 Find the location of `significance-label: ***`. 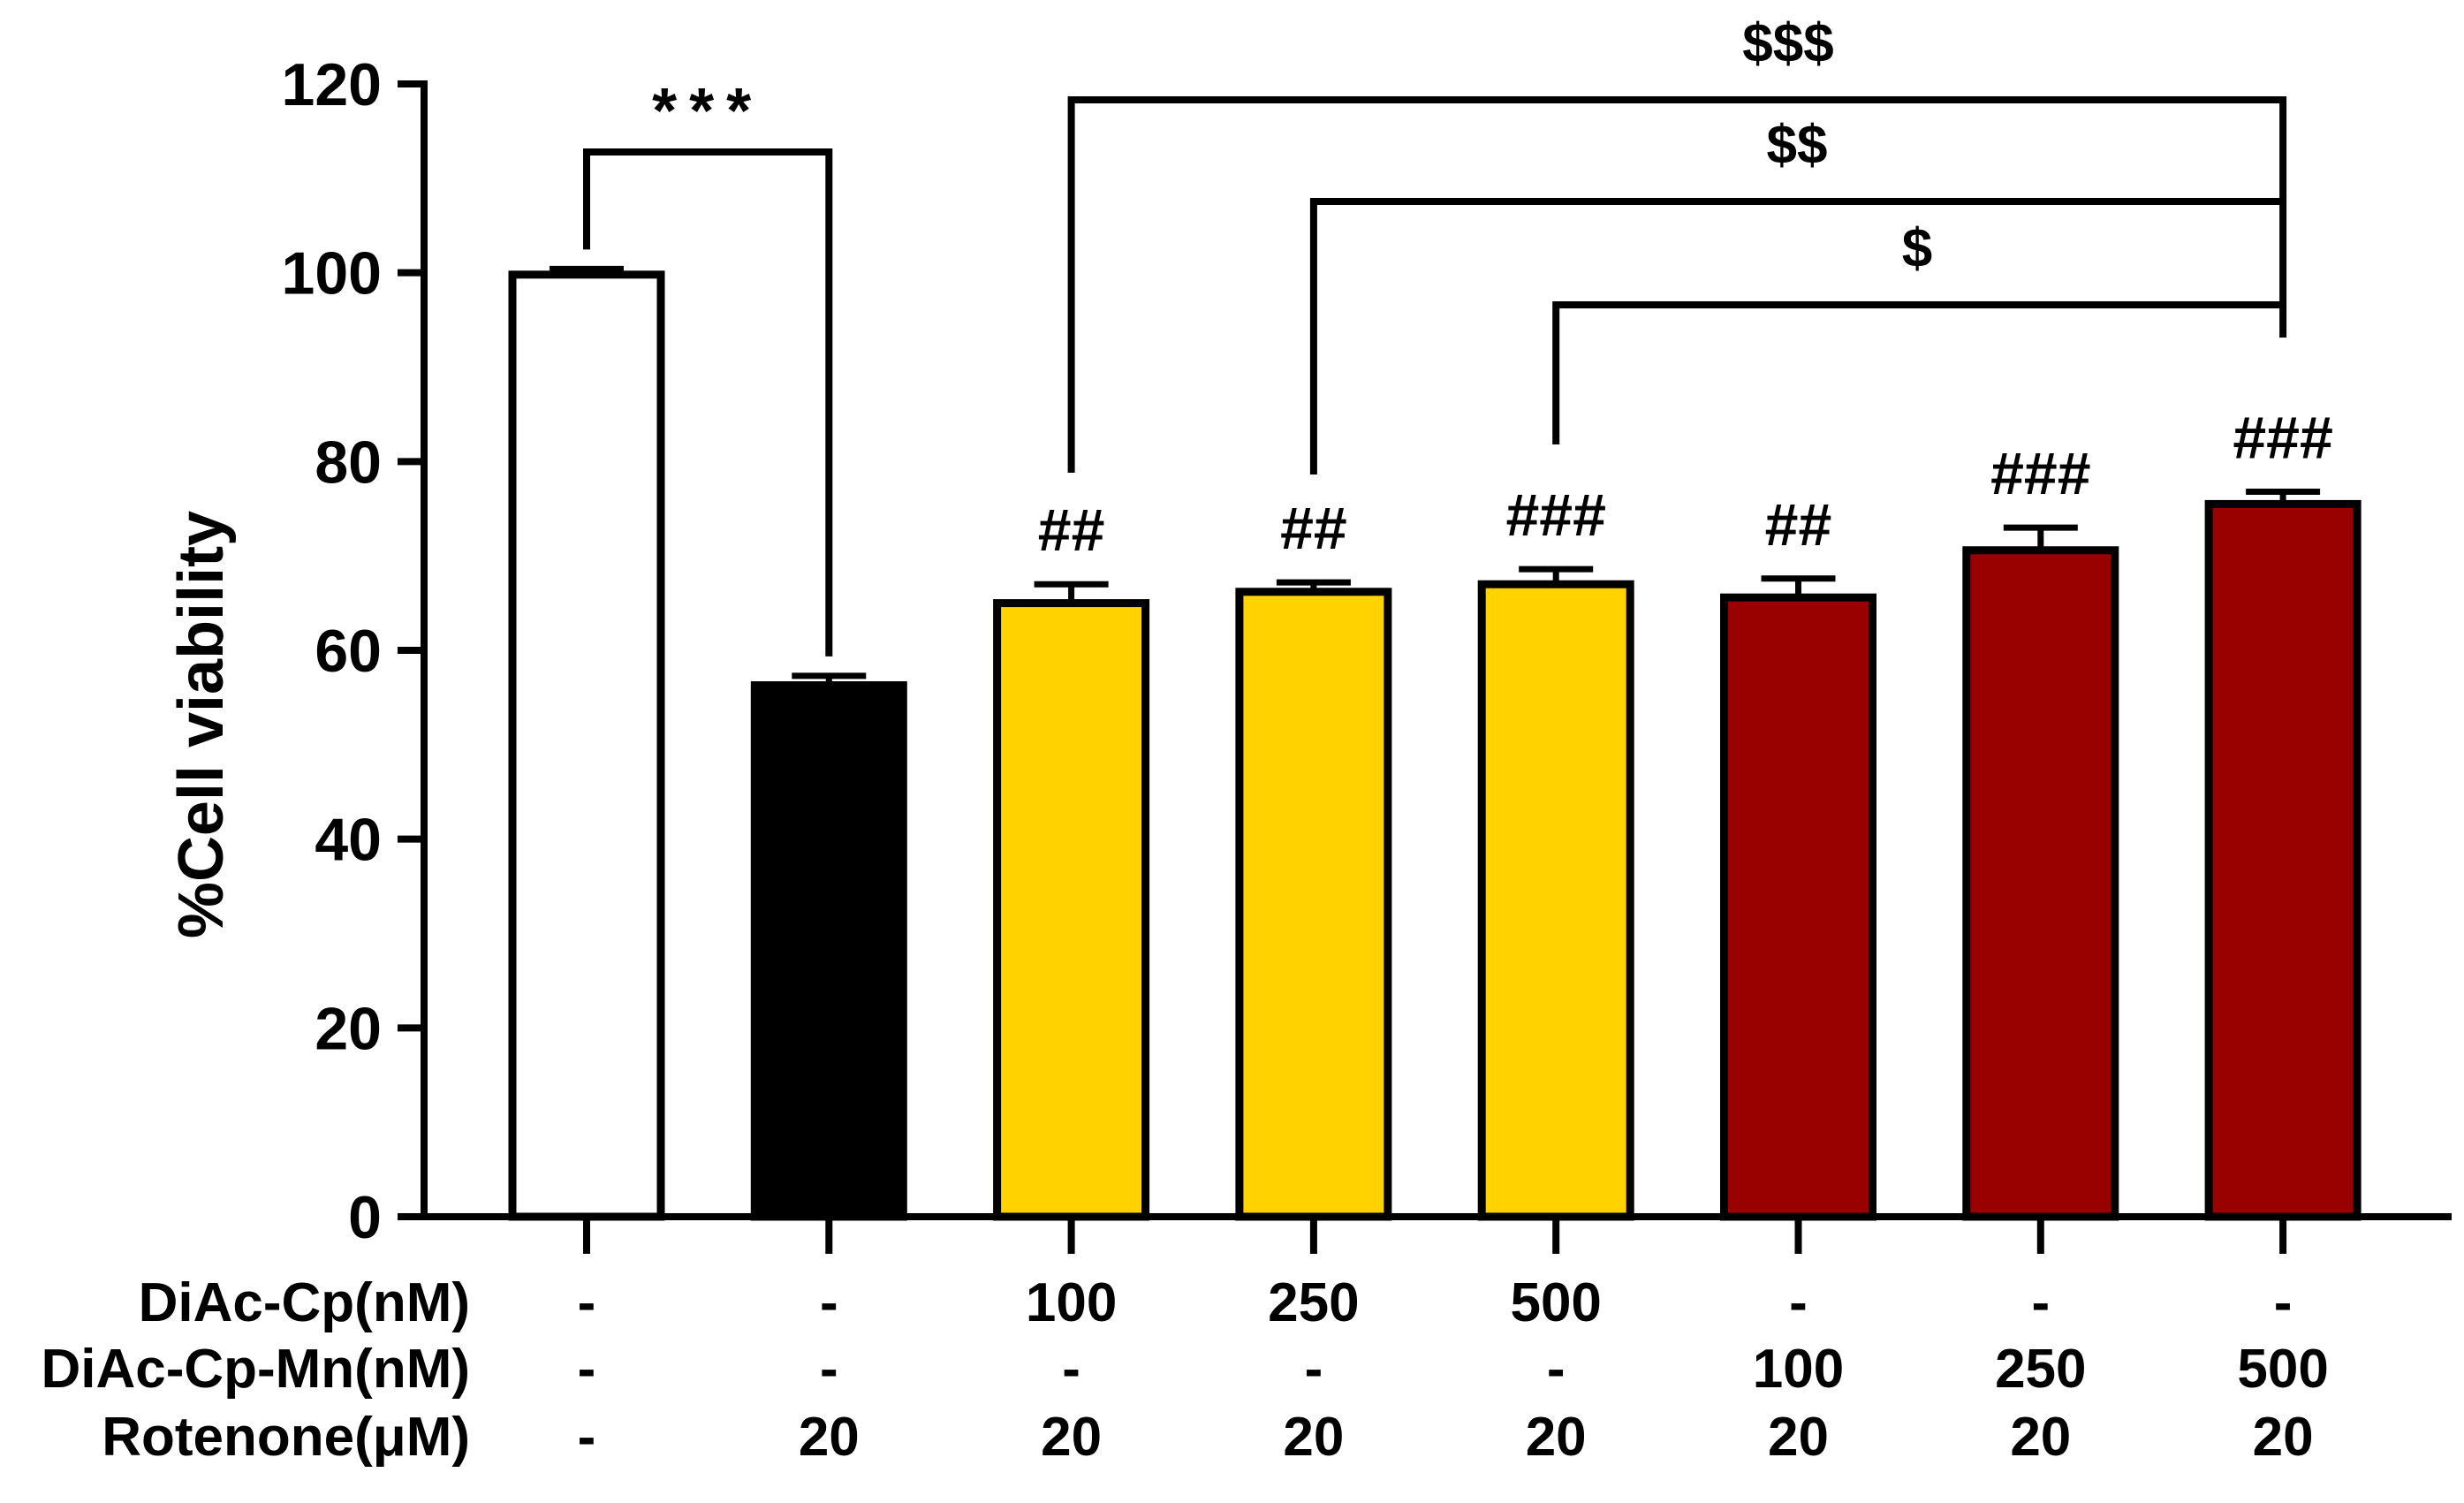

significance-label: *** is located at coordinates (707, 111).